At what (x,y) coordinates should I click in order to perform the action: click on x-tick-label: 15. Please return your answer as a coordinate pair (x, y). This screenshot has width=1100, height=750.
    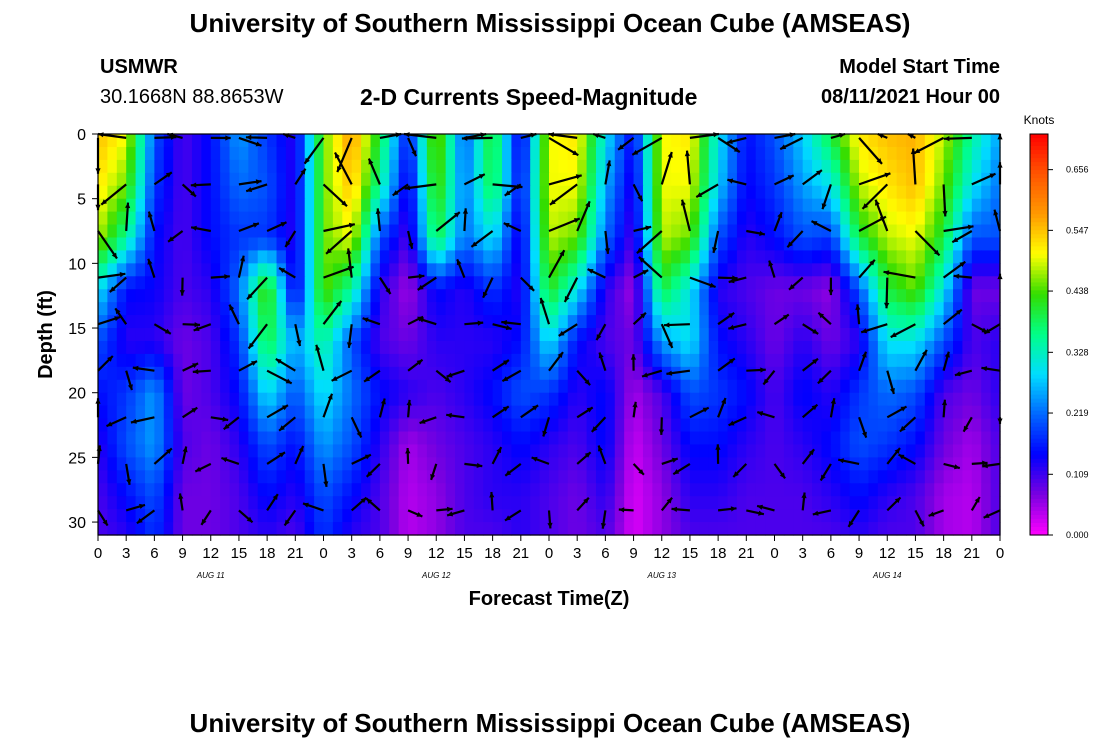
    Looking at the image, I should click on (915, 553).